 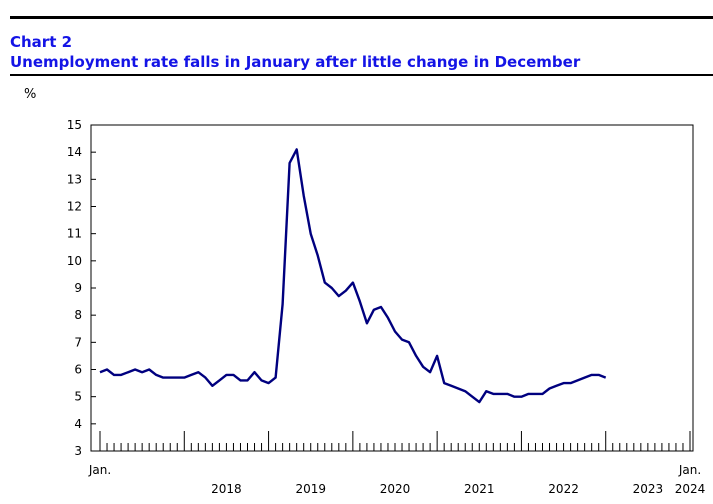 I want to click on y-tick-label: 8, so click(x=78, y=315).